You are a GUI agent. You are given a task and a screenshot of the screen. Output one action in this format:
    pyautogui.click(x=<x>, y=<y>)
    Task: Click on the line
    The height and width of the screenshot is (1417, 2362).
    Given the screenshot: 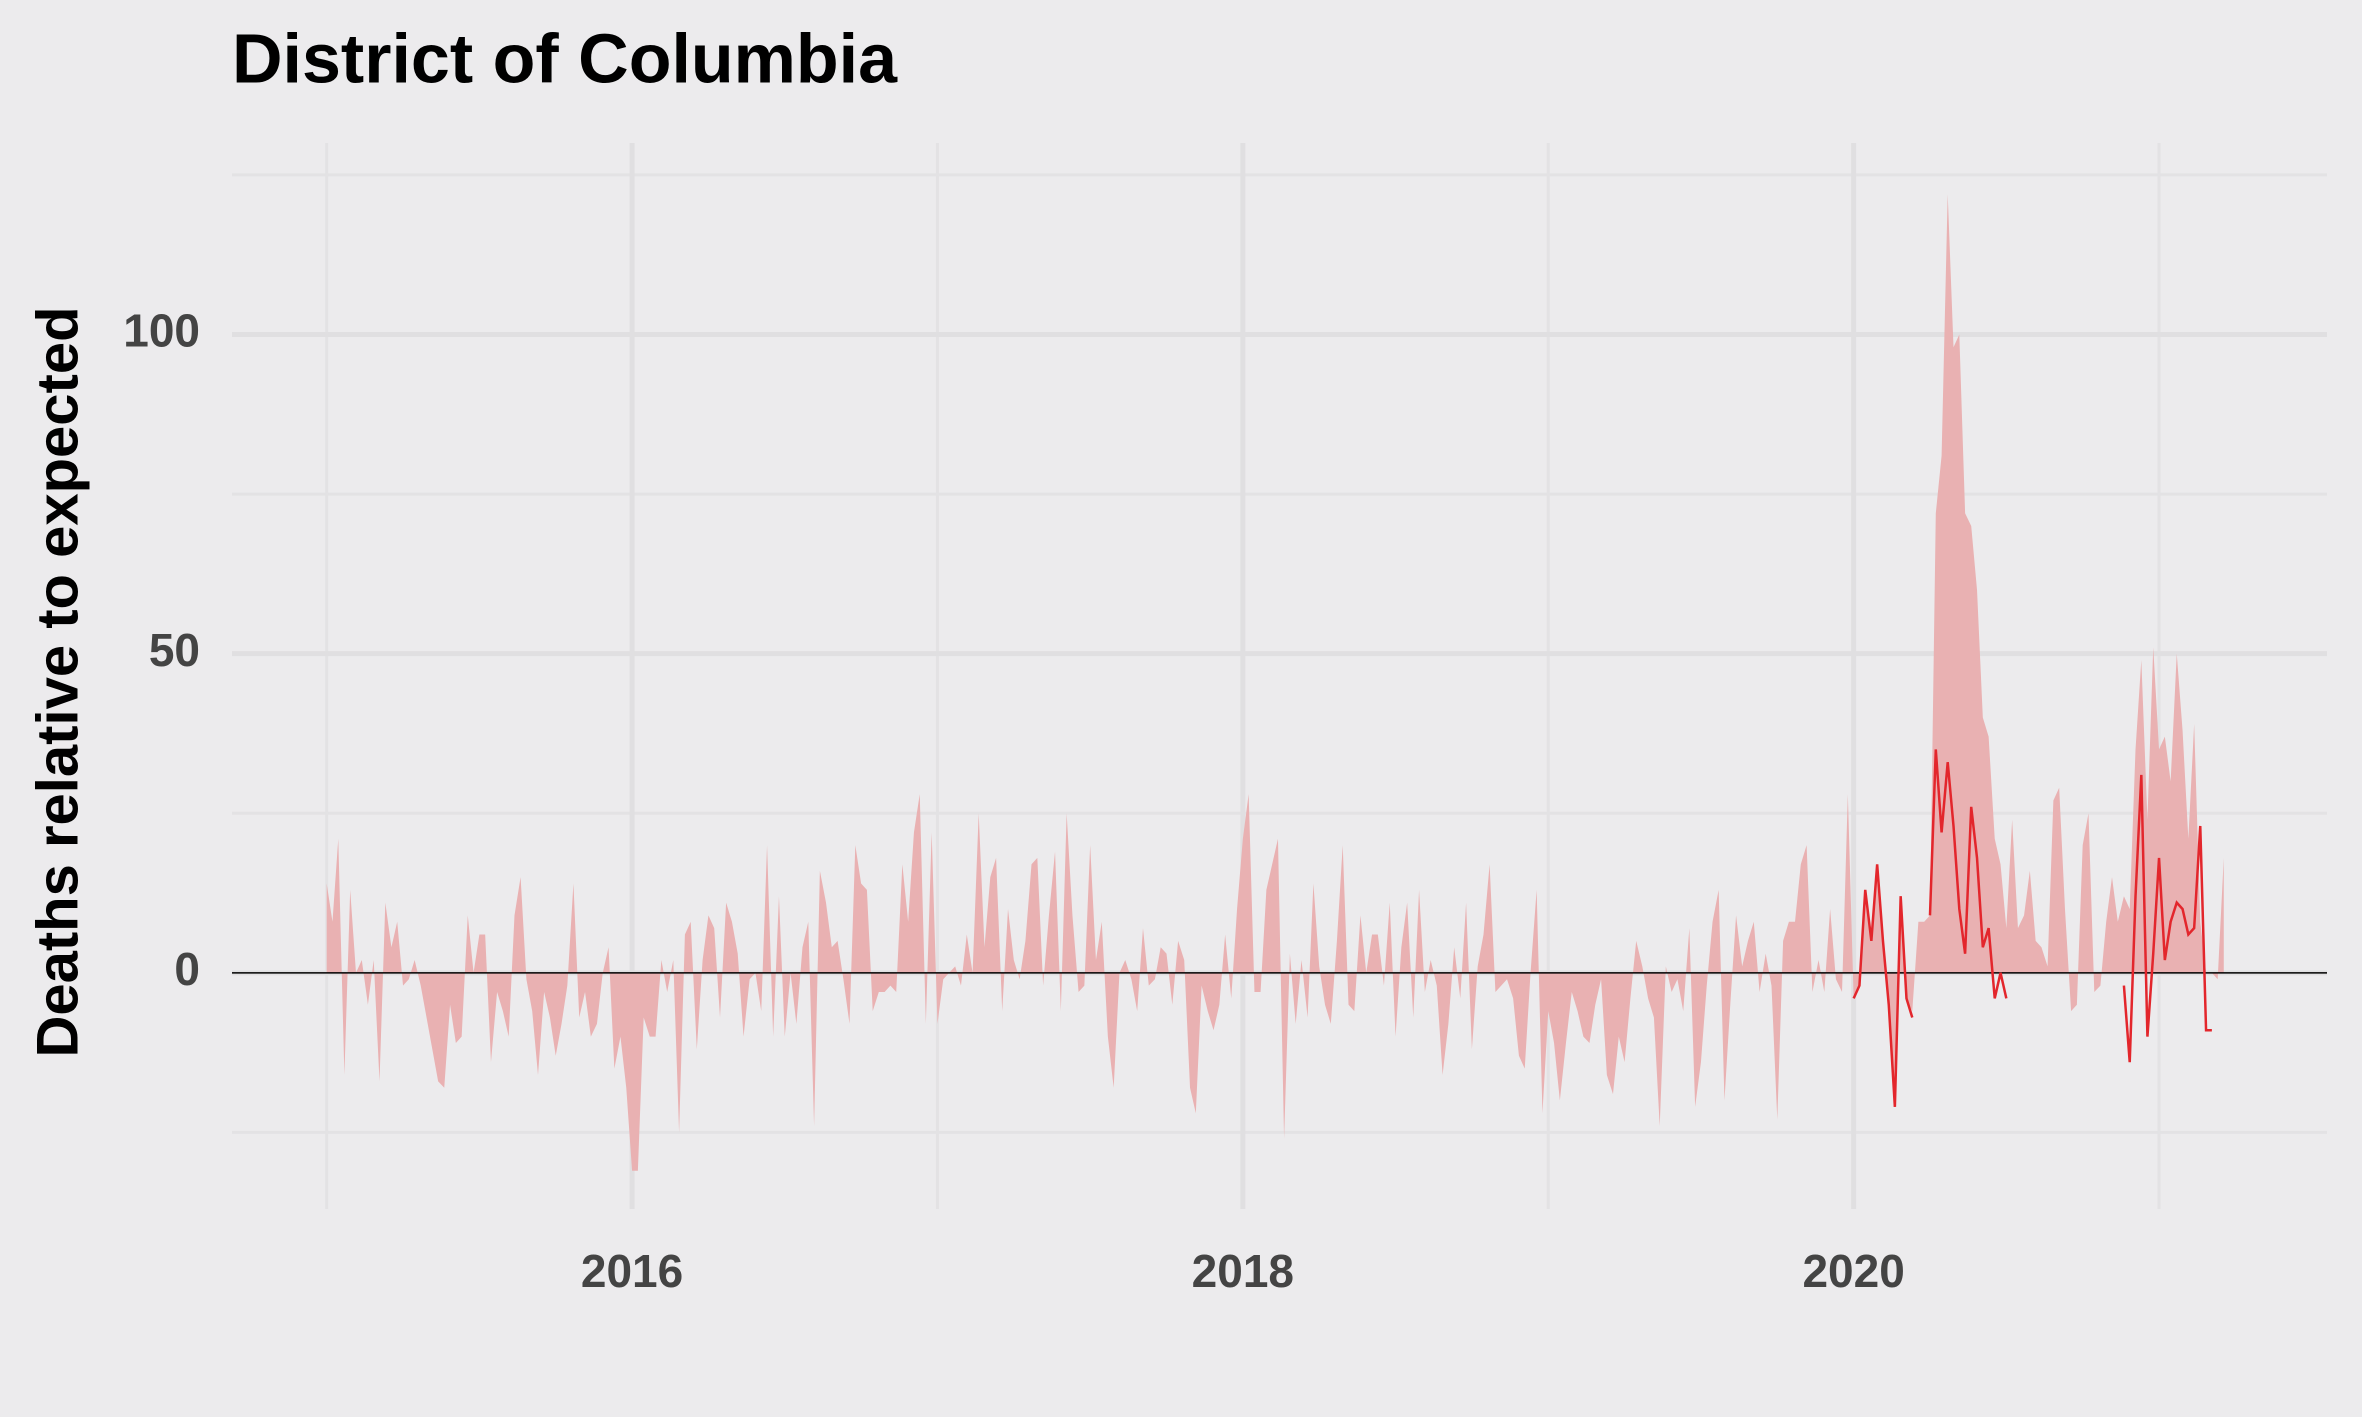 What is the action you would take?
    pyautogui.click(x=2032, y=928)
    